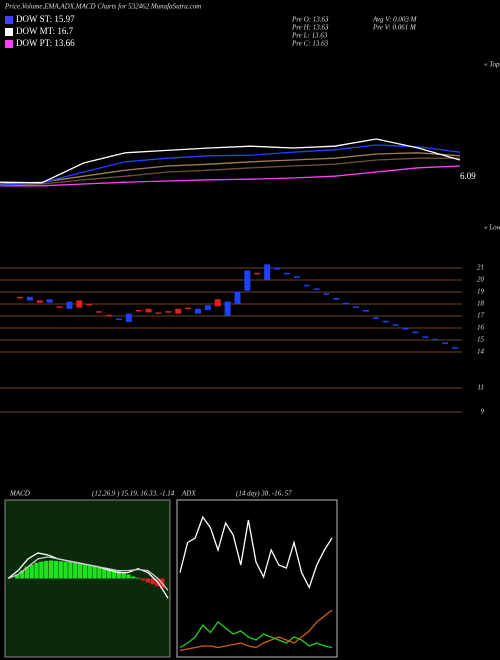  I want to click on y-tick-label: 19, so click(481, 292).